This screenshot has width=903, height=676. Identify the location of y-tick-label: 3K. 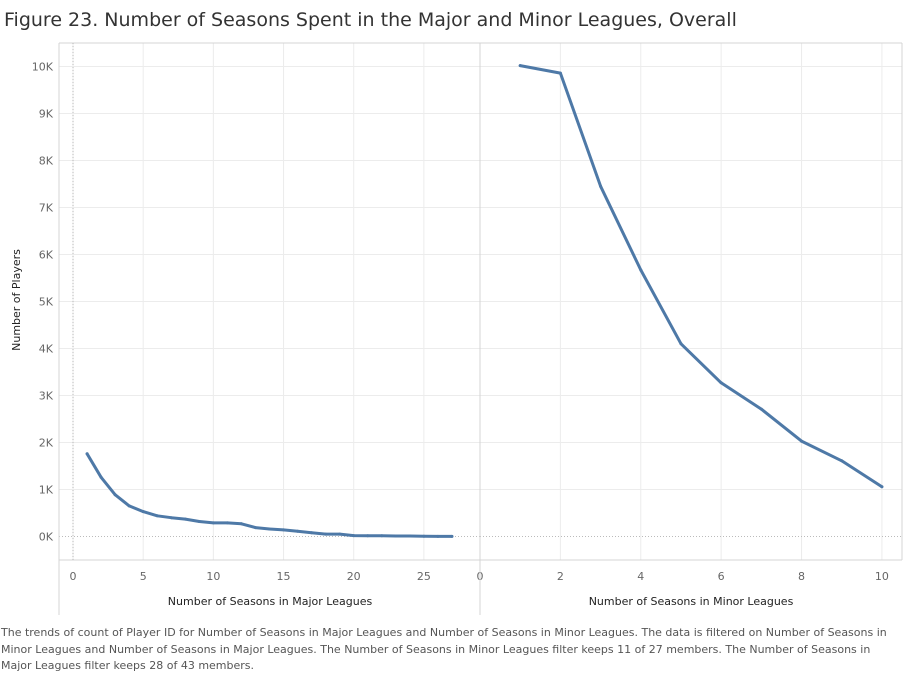
(46, 396).